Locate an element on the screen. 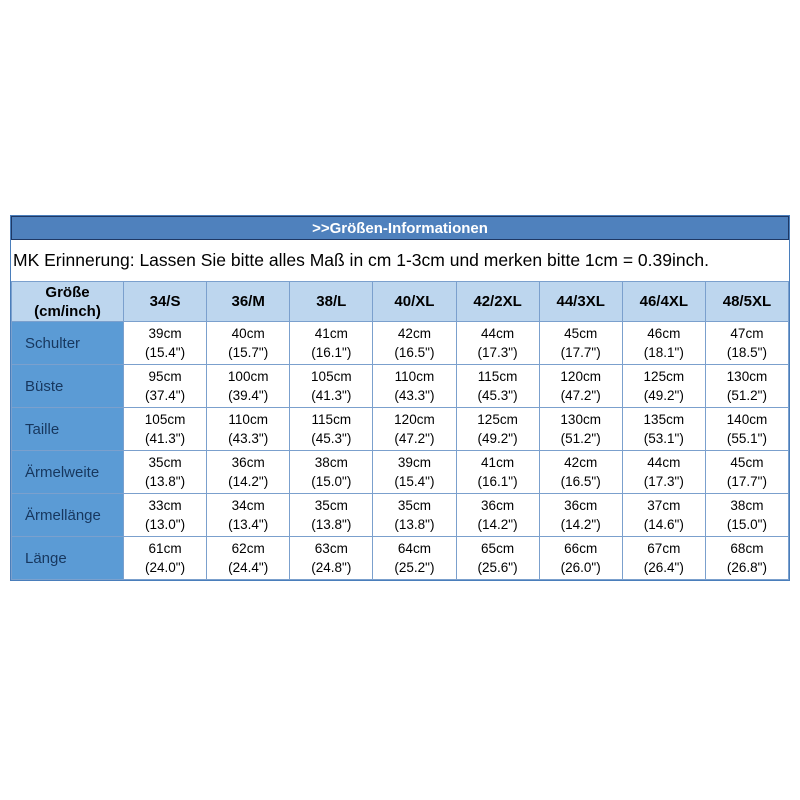 This screenshot has width=800, height=800. inch-value: (15.7") is located at coordinates (248, 352).